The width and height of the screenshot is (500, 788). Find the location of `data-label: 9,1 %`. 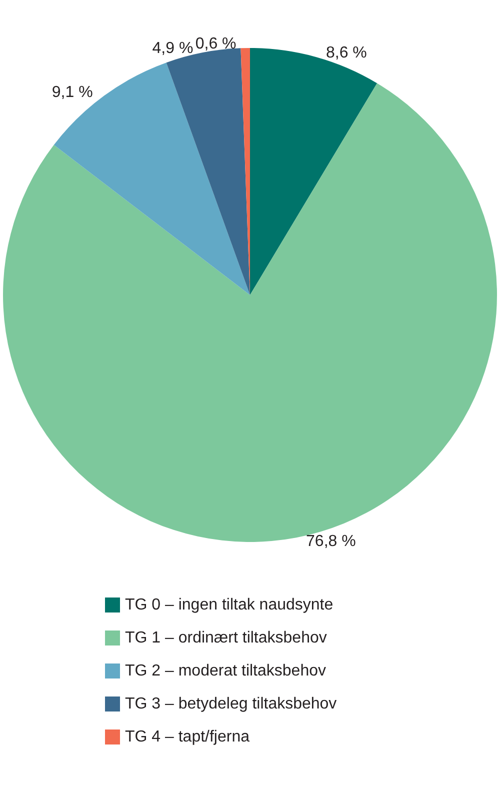

data-label: 9,1 % is located at coordinates (72, 92).